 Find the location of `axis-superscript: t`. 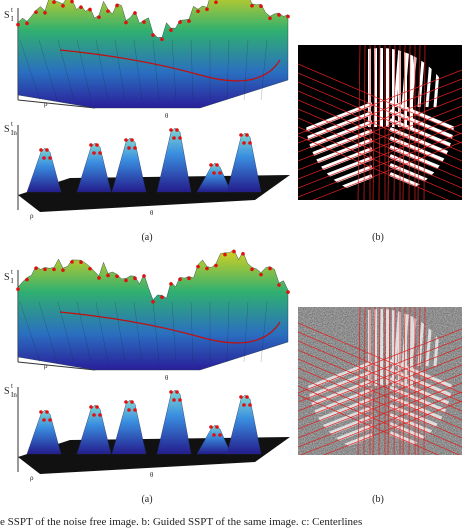

axis-superscript: t is located at coordinates (12, 272).